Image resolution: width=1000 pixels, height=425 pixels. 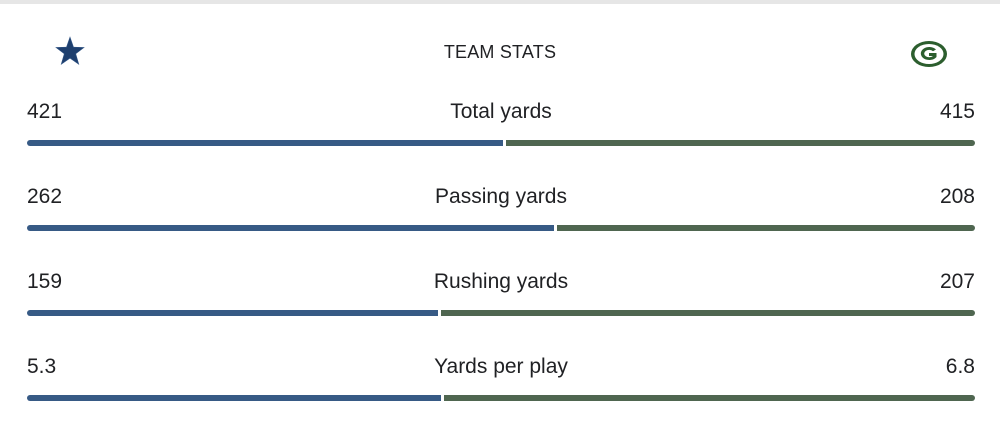 I want to click on home-stat-value: 415, so click(x=957, y=111).